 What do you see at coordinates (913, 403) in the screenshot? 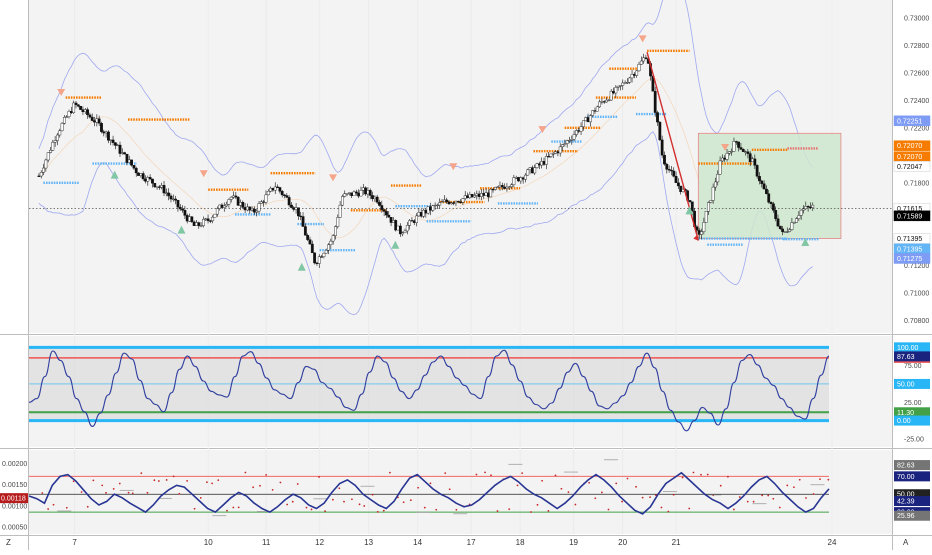
I see `oscillator-axis-tick-label: 25.00` at bounding box center [913, 403].